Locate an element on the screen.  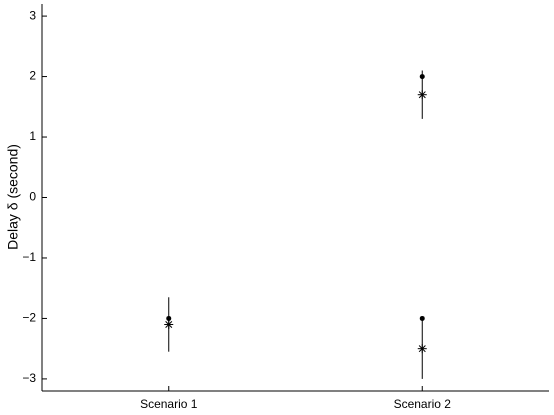
y-tick-label: −1 is located at coordinates (29, 257).